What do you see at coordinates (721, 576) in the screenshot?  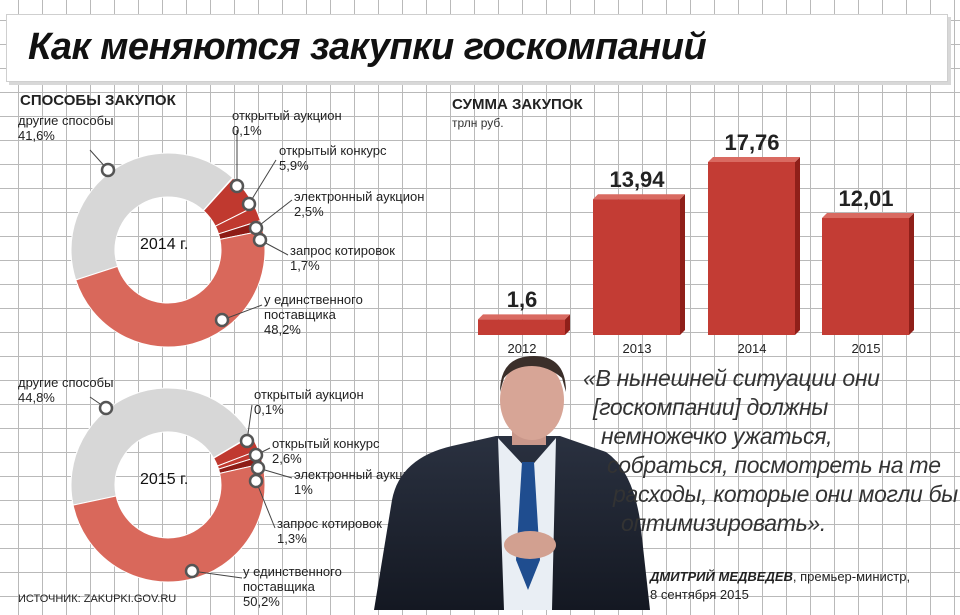 I see `author-name: ДМИТРИЙ МЕДВЕДЕВ` at bounding box center [721, 576].